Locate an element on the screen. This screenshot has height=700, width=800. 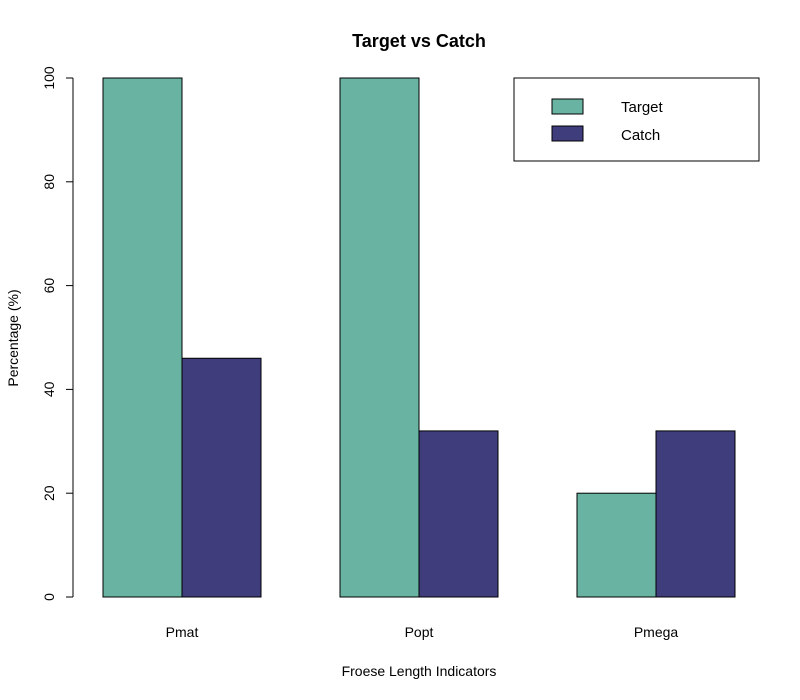
y-axis-ticks: 0 20 40 60 80 100 is located at coordinates (57, 333).